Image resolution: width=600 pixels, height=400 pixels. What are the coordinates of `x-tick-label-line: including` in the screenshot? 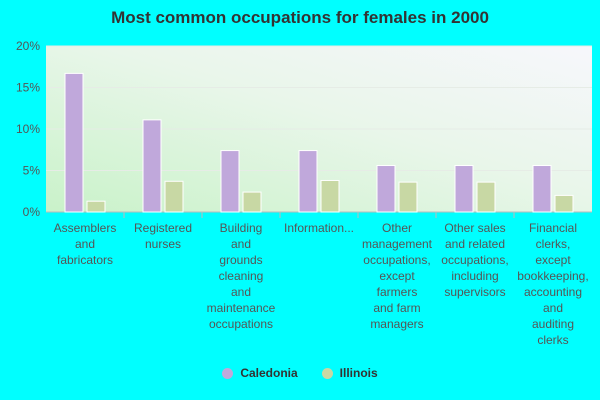 It's located at (474, 276).